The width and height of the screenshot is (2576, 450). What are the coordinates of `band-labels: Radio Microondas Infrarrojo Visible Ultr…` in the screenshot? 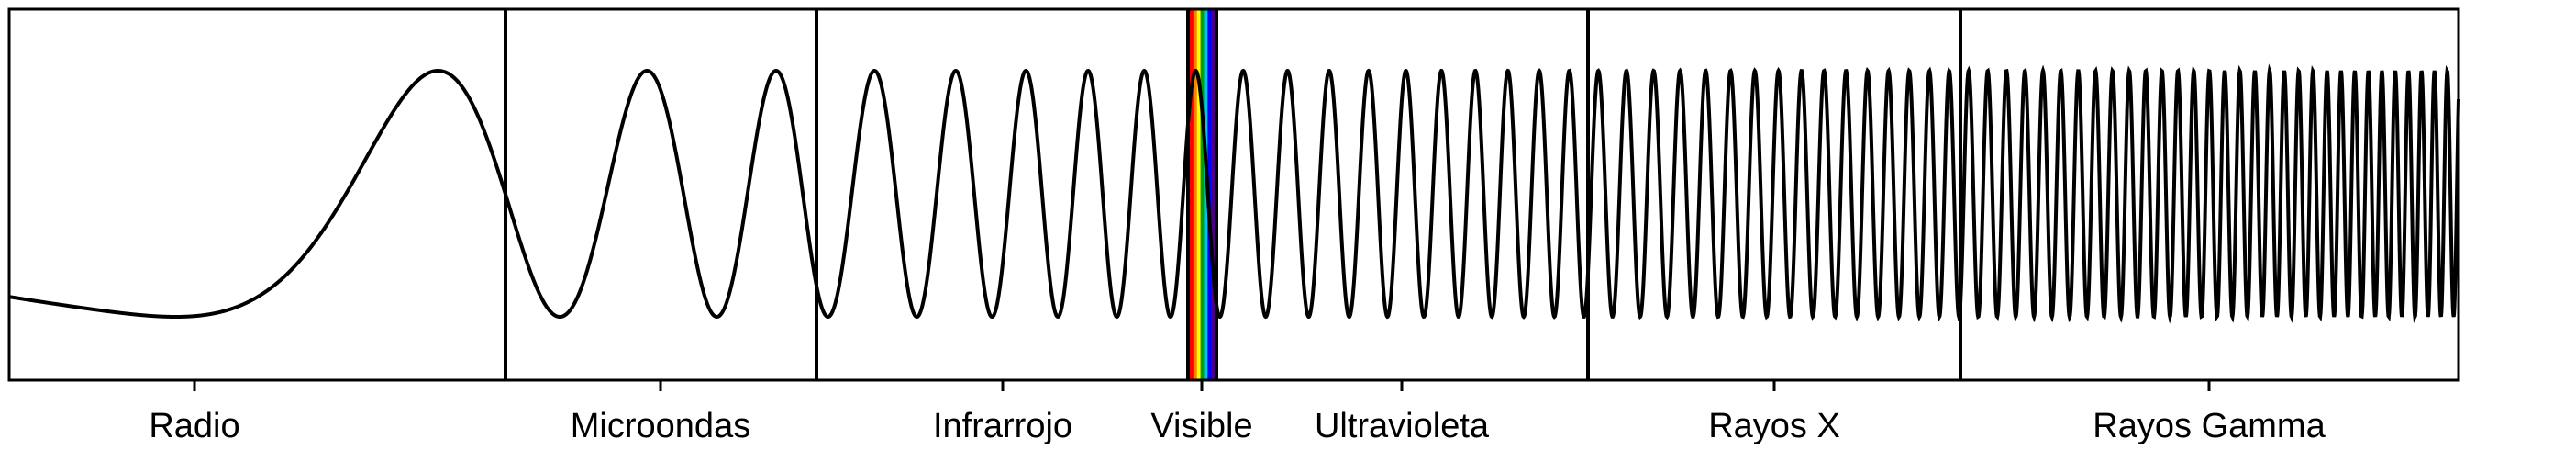 It's located at (1237, 426).